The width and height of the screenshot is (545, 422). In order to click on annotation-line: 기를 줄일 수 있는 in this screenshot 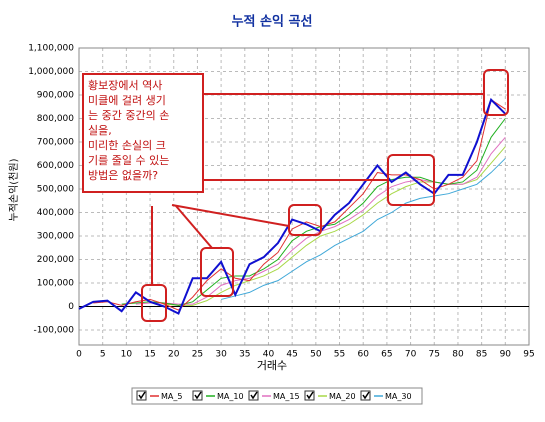, I will do `click(128, 160)`.